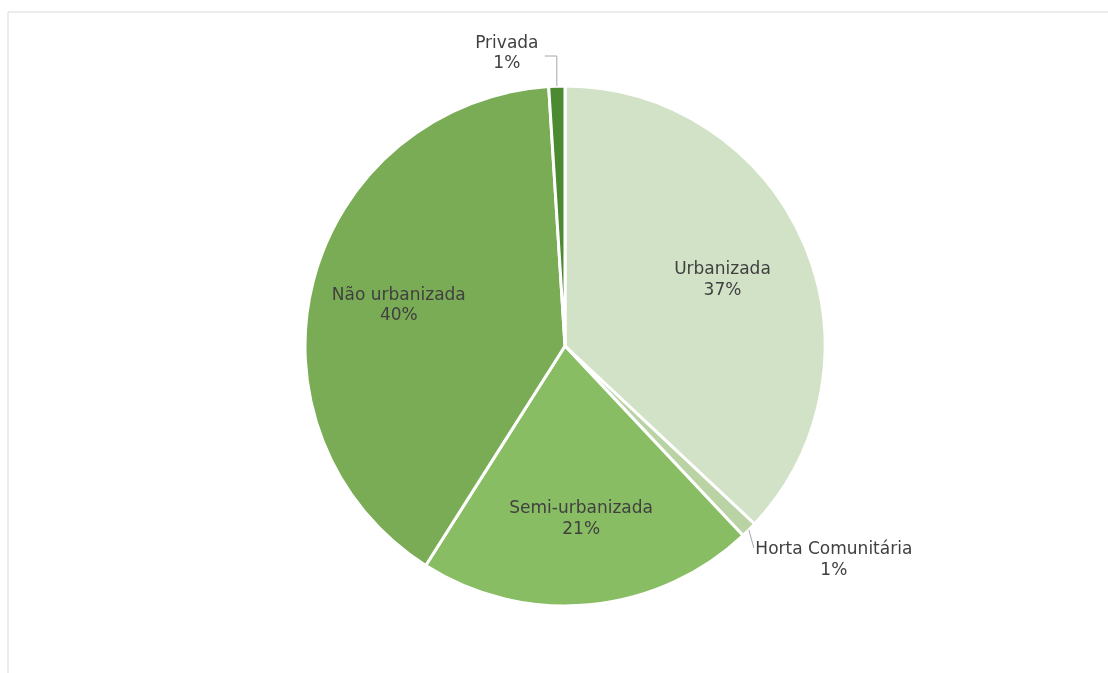 Image resolution: width=1108 pixels, height=673 pixels. I want to click on slice-label: Não urbanizada, so click(398, 293).